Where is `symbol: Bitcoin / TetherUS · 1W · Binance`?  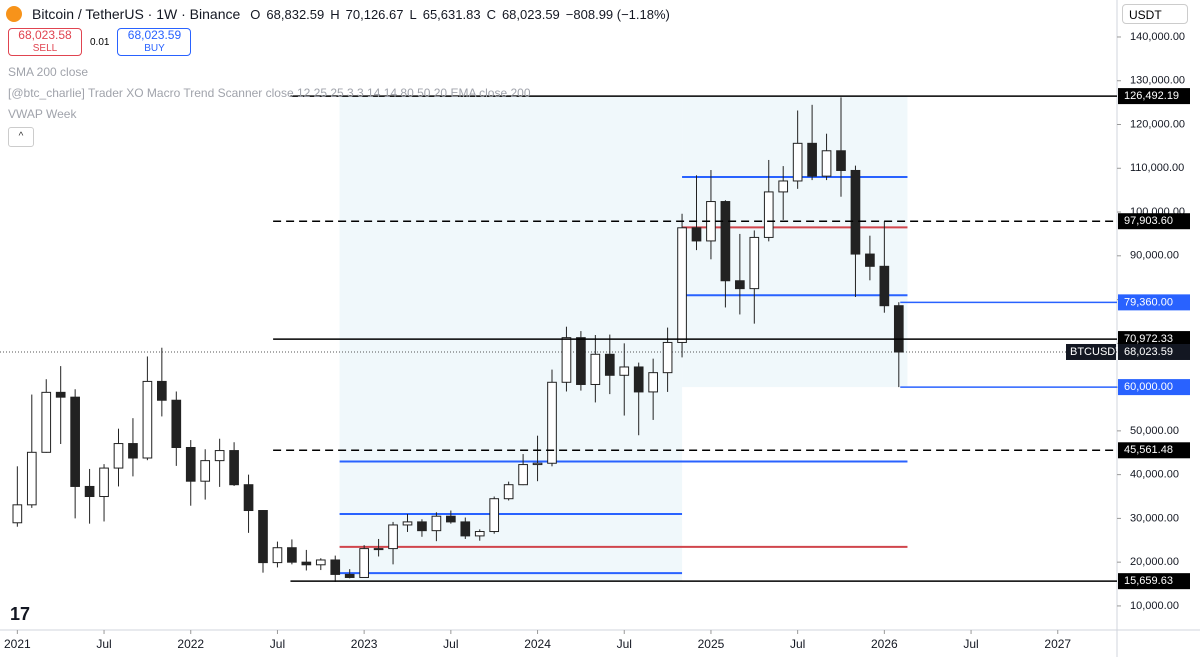
symbol: Bitcoin / TetherUS · 1W · Binance is located at coordinates (136, 14).